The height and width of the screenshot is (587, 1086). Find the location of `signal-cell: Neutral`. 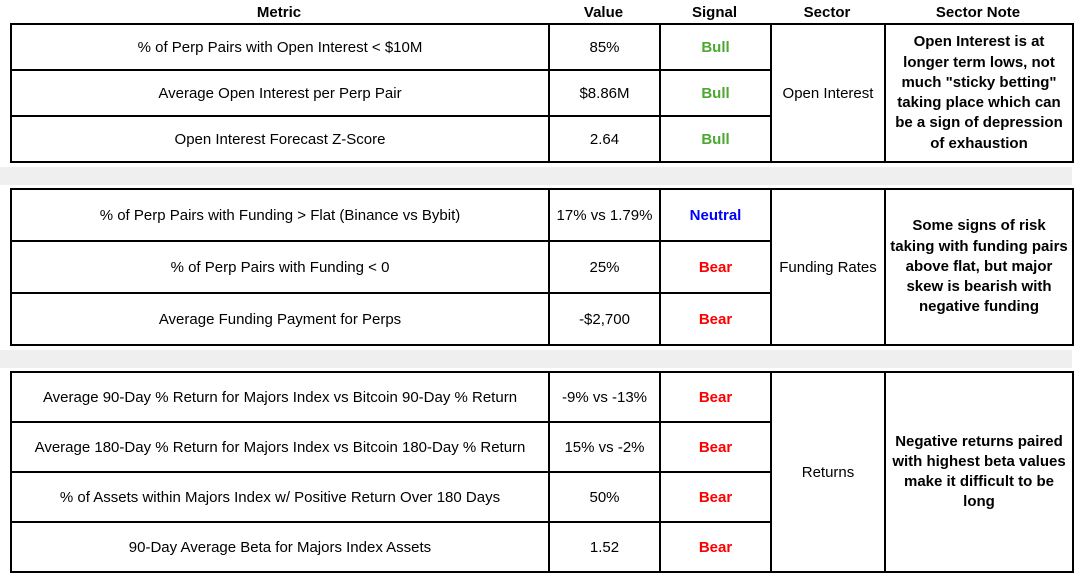

signal-cell: Neutral is located at coordinates (715, 215).